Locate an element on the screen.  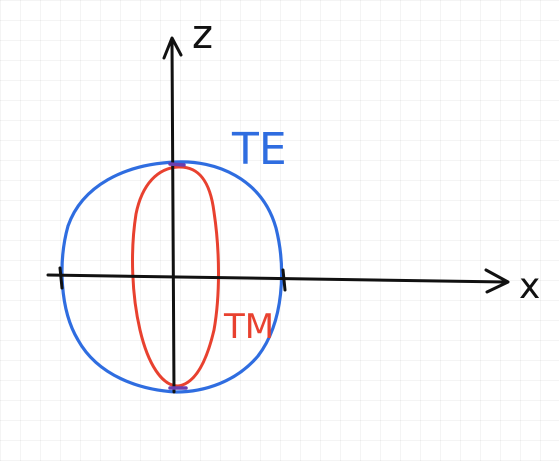
z-axis-line is located at coordinates (173, 217).